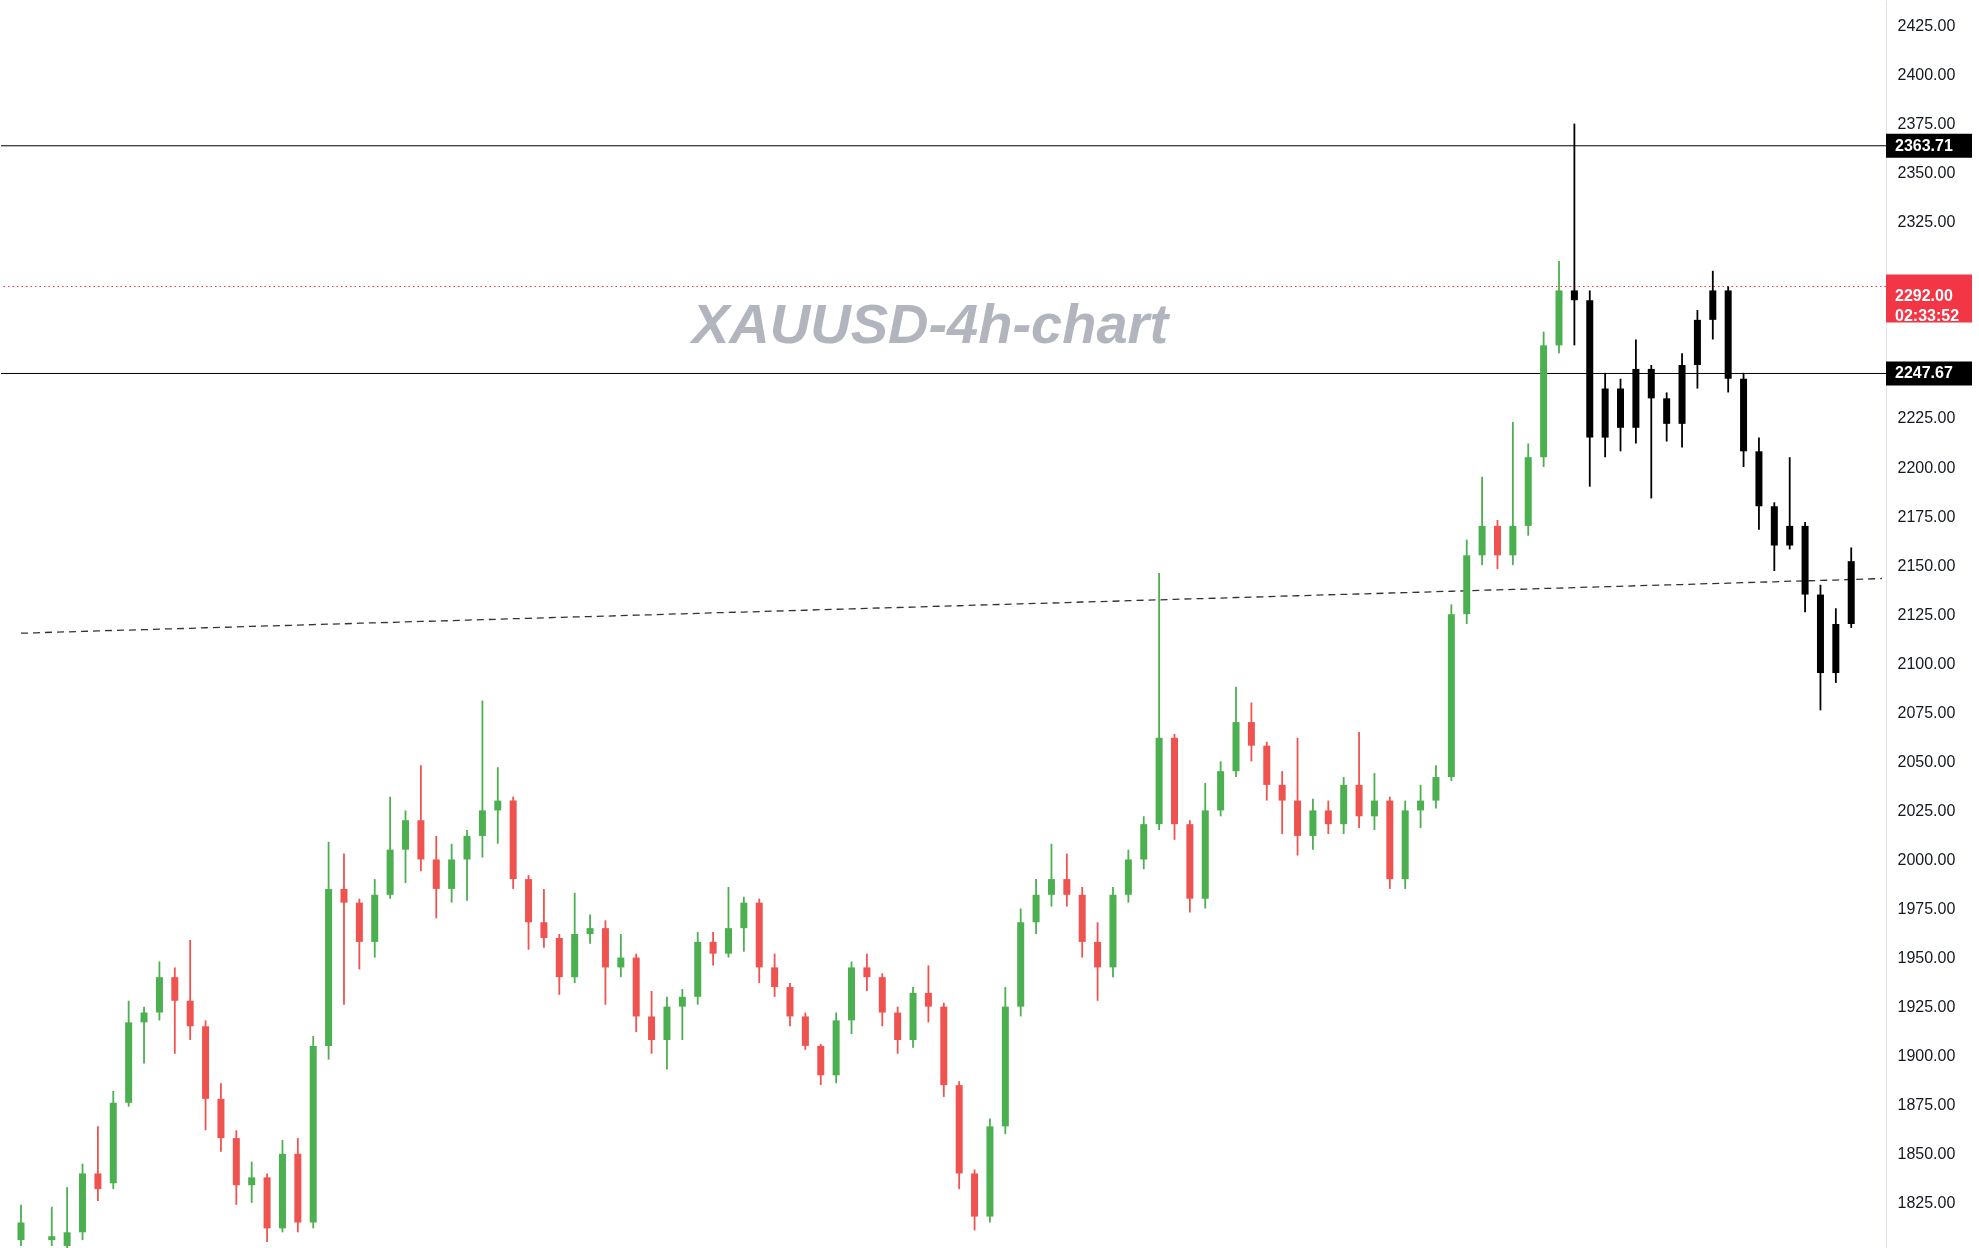  Describe the element at coordinates (1926, 1056) in the screenshot. I see `y-tick-label: 1900.00` at that location.